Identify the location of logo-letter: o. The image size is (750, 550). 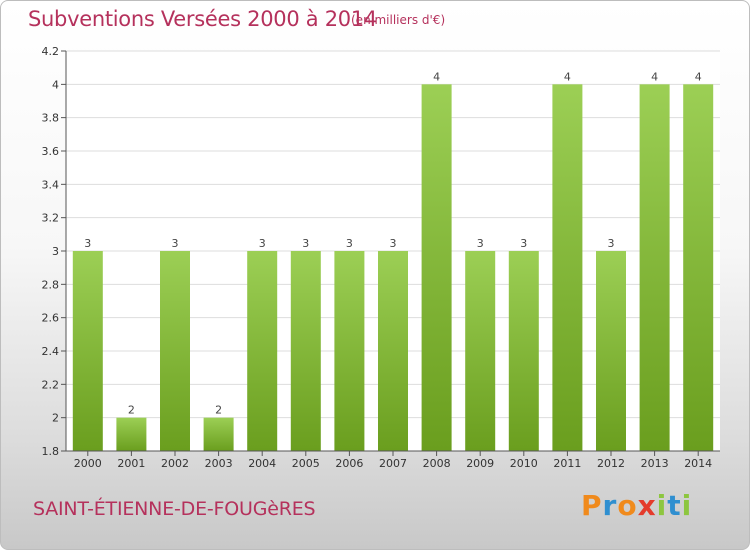
(627, 505).